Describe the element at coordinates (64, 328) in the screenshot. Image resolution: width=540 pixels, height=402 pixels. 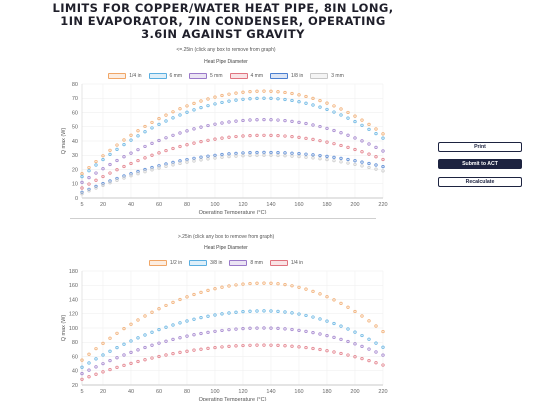
I see `y-axis-label: Q max (W)` at that location.